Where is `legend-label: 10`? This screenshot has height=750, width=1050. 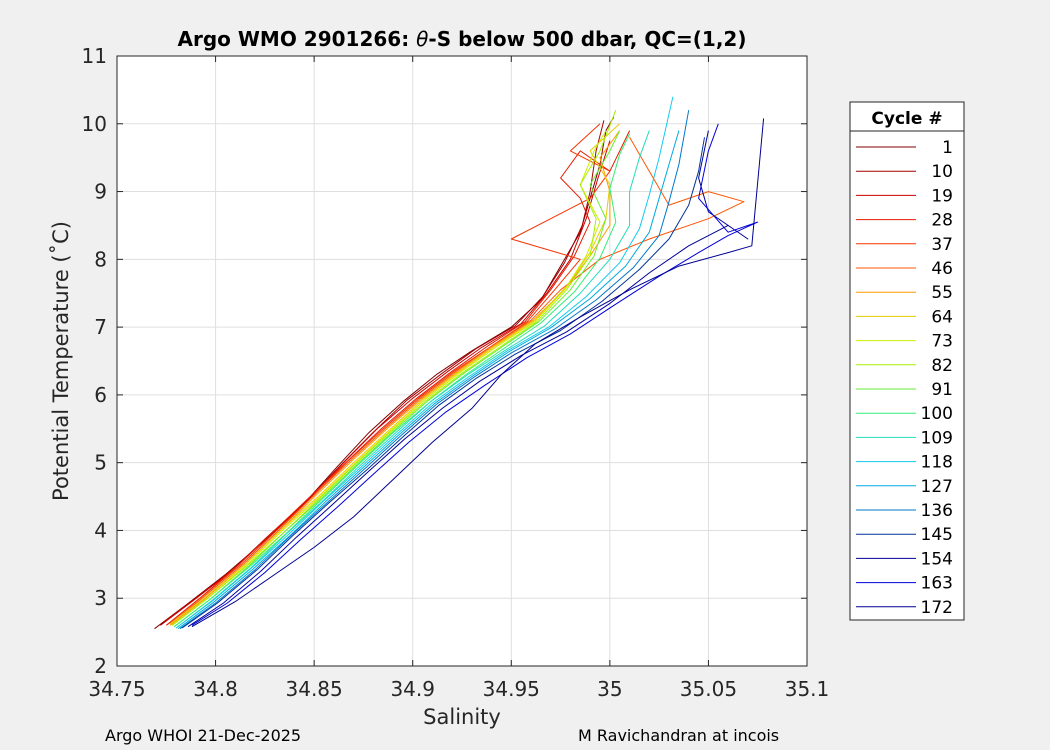
legend-label: 10 is located at coordinates (942, 172).